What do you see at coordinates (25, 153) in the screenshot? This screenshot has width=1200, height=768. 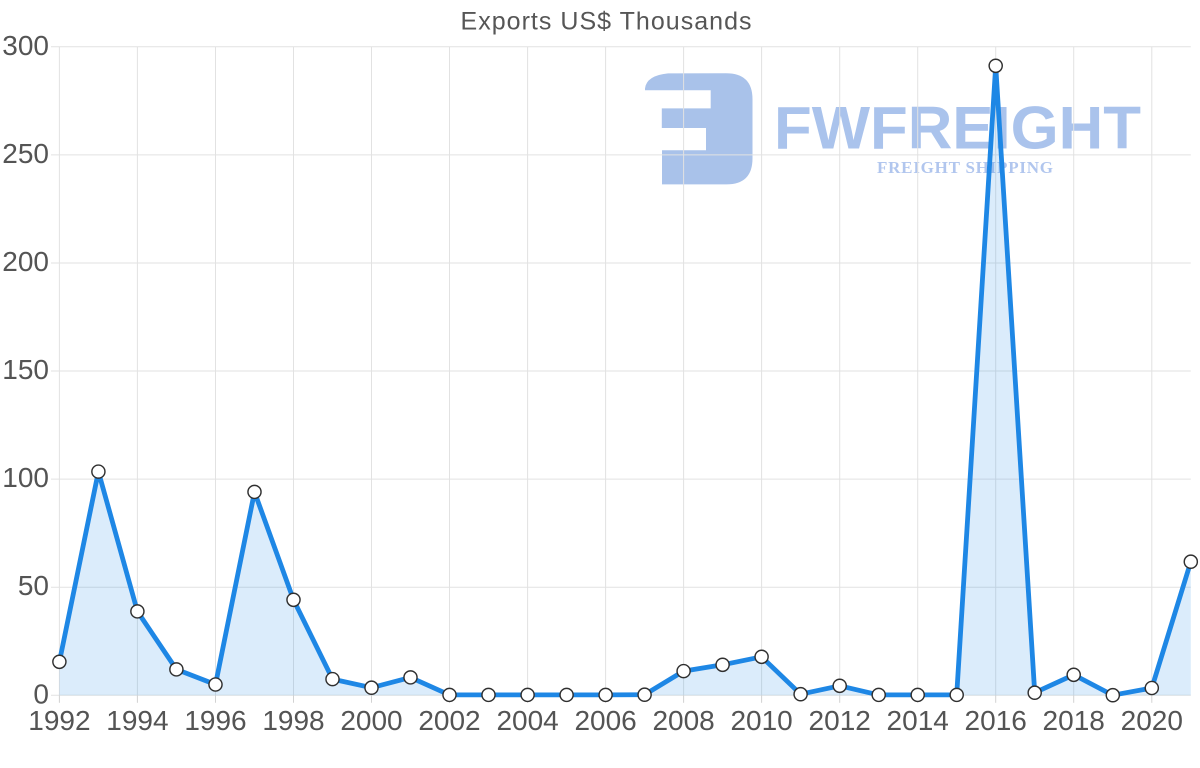 I see `svg-text: 250` at bounding box center [25, 153].